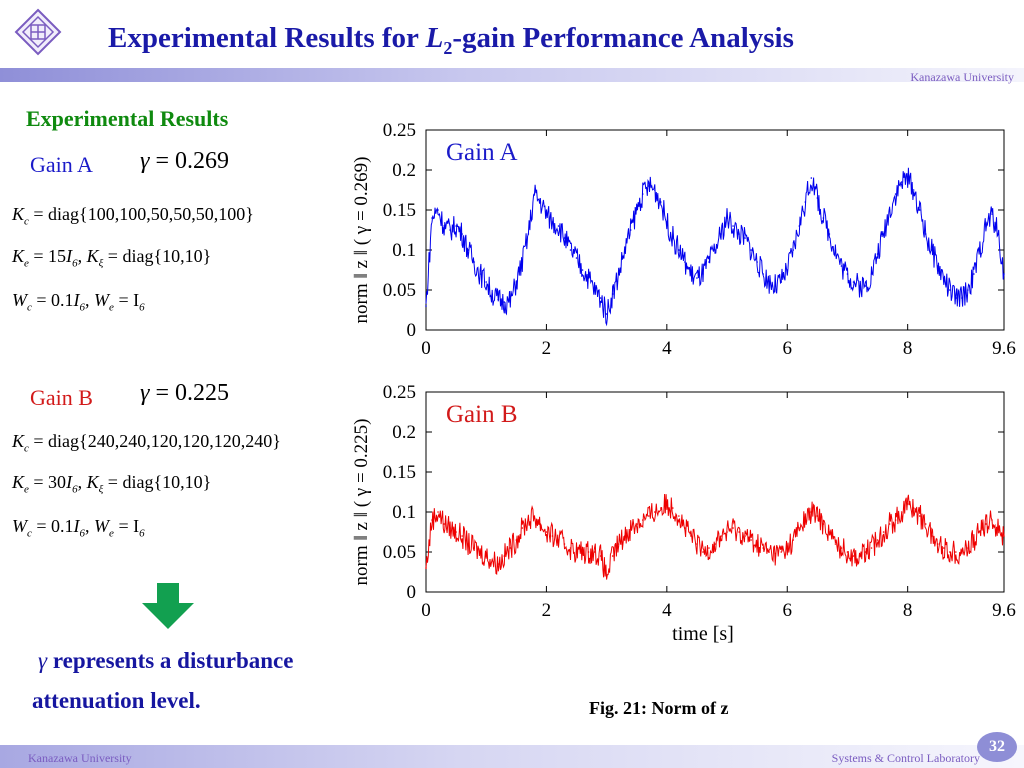 The width and height of the screenshot is (1024, 768). I want to click on lab-name: Systems & Control Laboratory, so click(905, 758).